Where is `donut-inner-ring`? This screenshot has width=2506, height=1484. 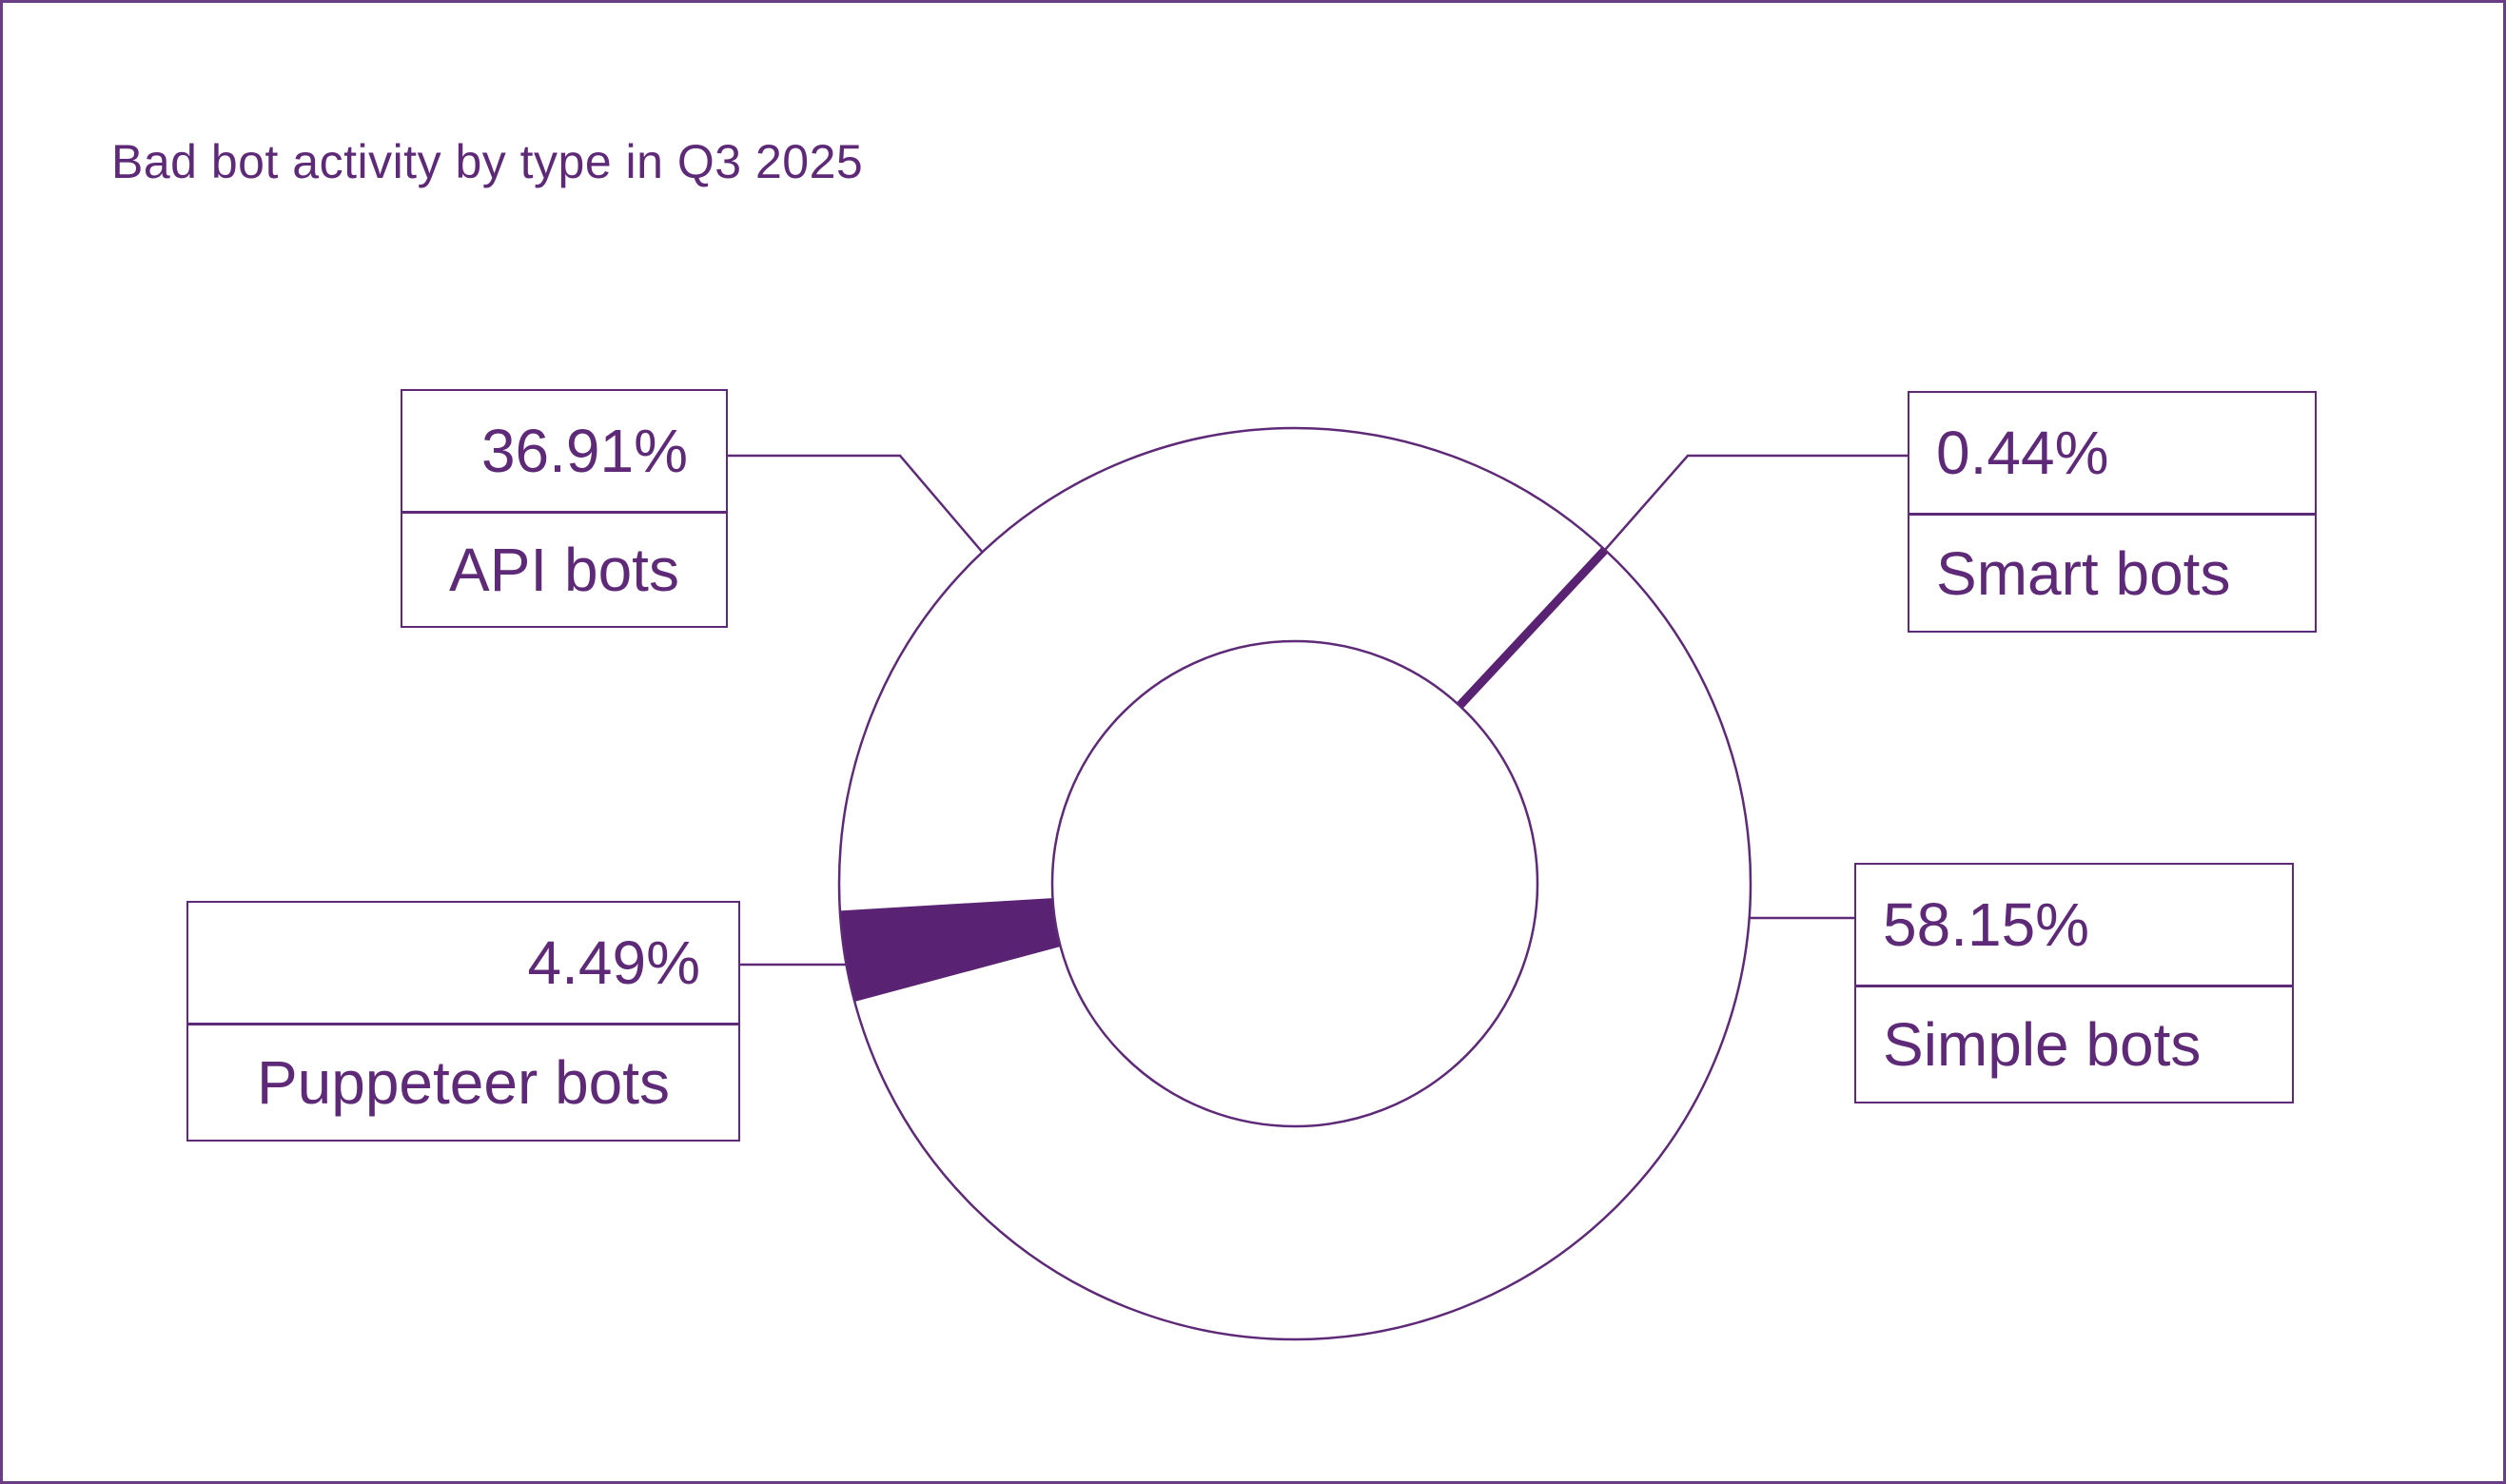
donut-inner-ring is located at coordinates (1294, 883).